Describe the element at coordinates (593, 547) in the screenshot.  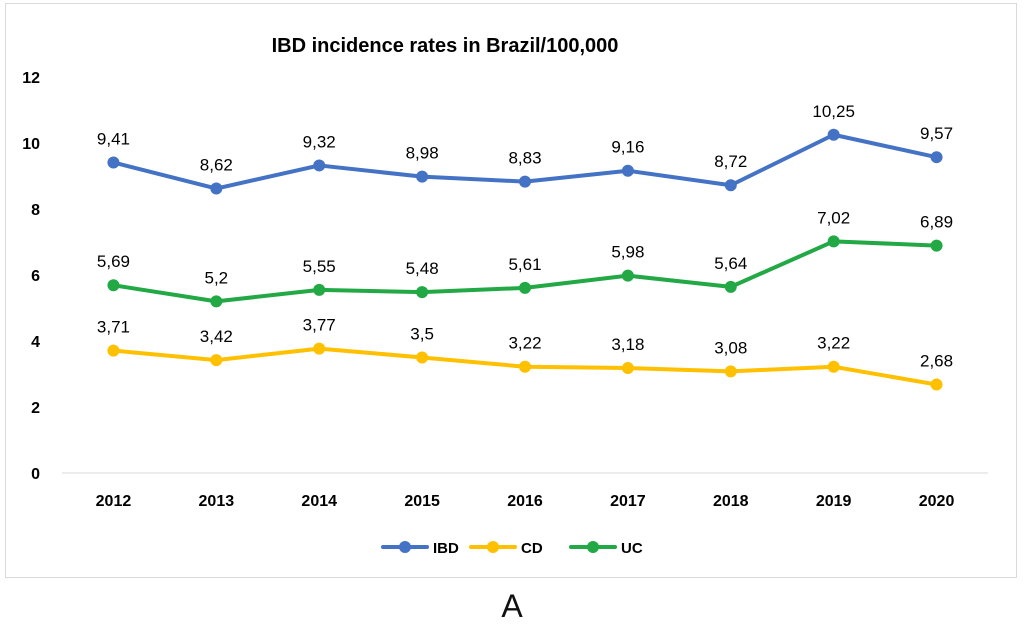
I see `legend-marker-uc` at that location.